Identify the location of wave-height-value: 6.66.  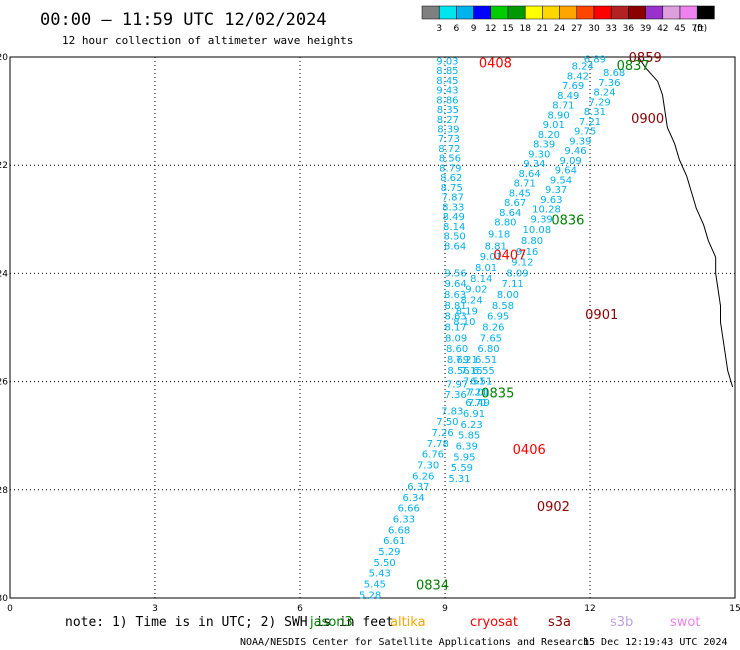
(409, 509).